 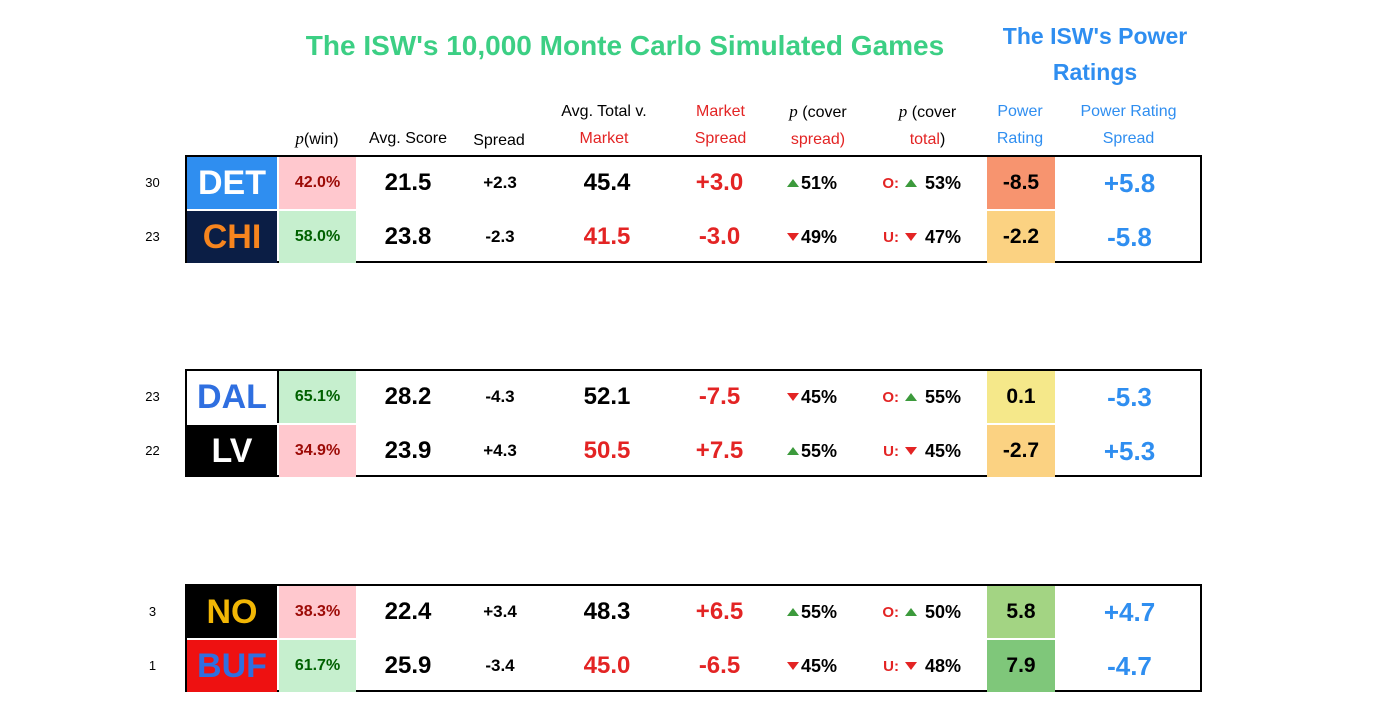 What do you see at coordinates (693, 237) in the screenshot?
I see `team-row: CHI 58.0% 23.8 -2.3 41.5 -3.0 49% U: 47% -2.2 -5.8` at bounding box center [693, 237].